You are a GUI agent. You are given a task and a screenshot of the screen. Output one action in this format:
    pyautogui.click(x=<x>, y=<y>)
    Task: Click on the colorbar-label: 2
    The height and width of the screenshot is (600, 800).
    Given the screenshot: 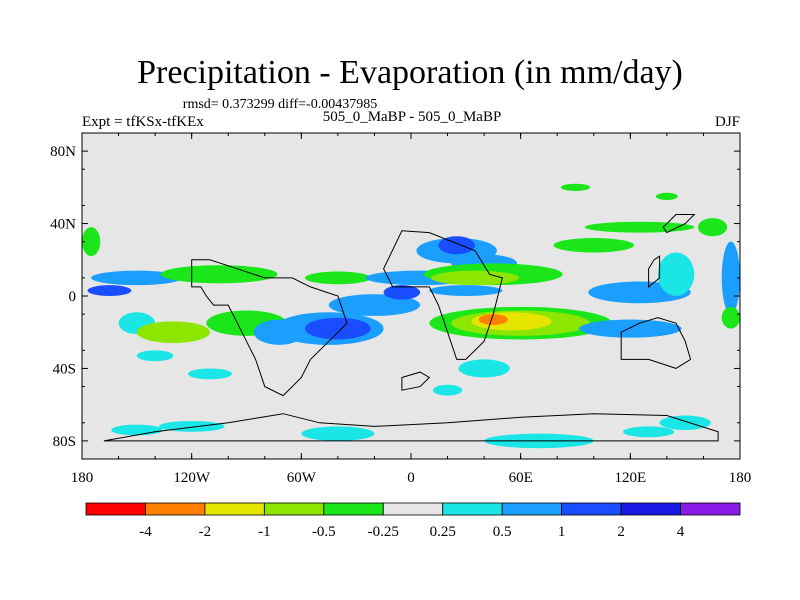 What is the action you would take?
    pyautogui.click(x=621, y=532)
    